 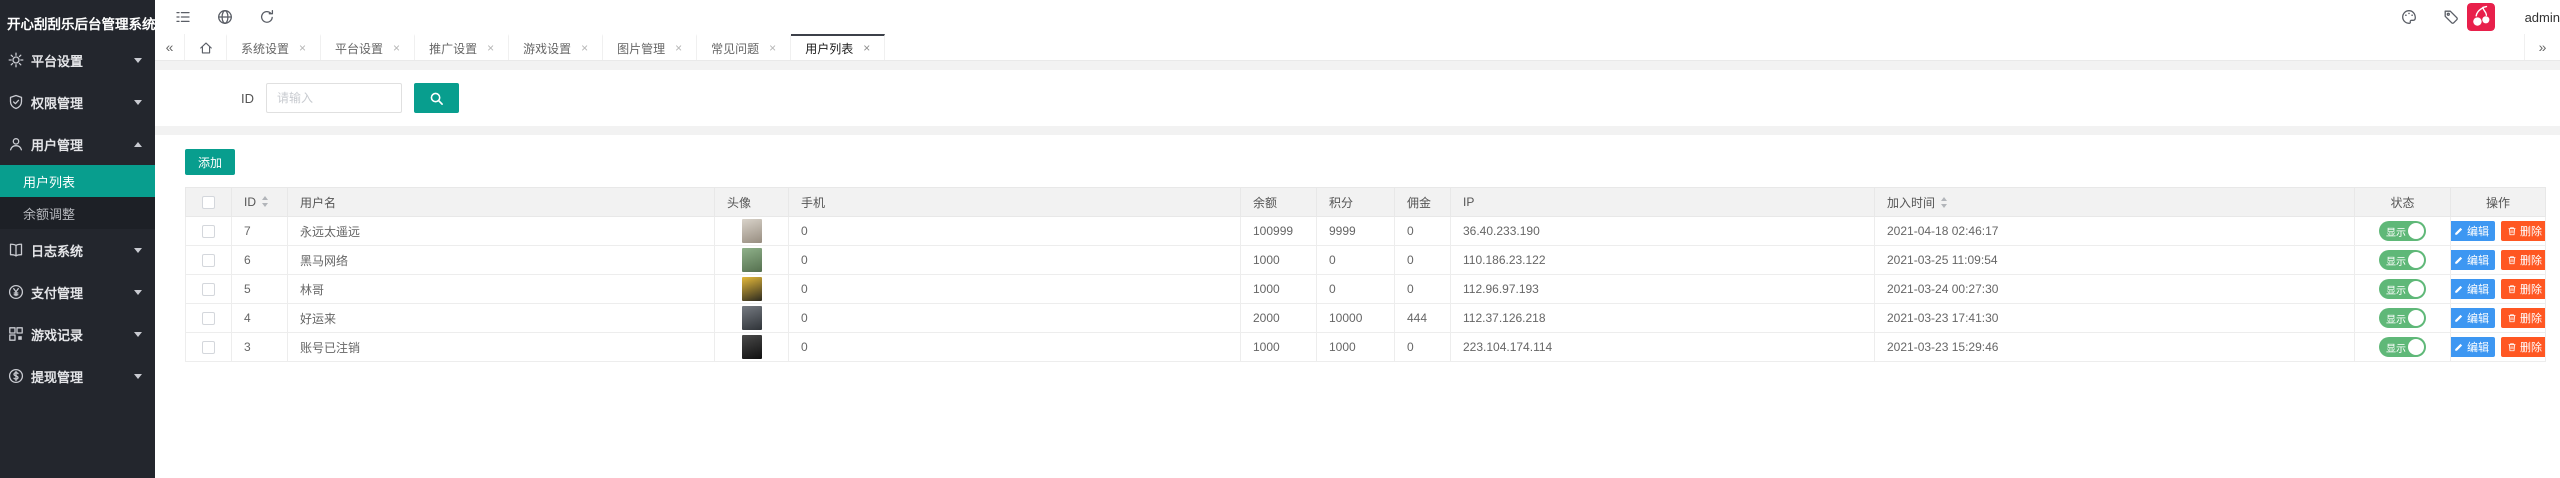 What do you see at coordinates (2114, 318) in the screenshot?
I see `cell-join-time: 2021-03-23 17:41:30` at bounding box center [2114, 318].